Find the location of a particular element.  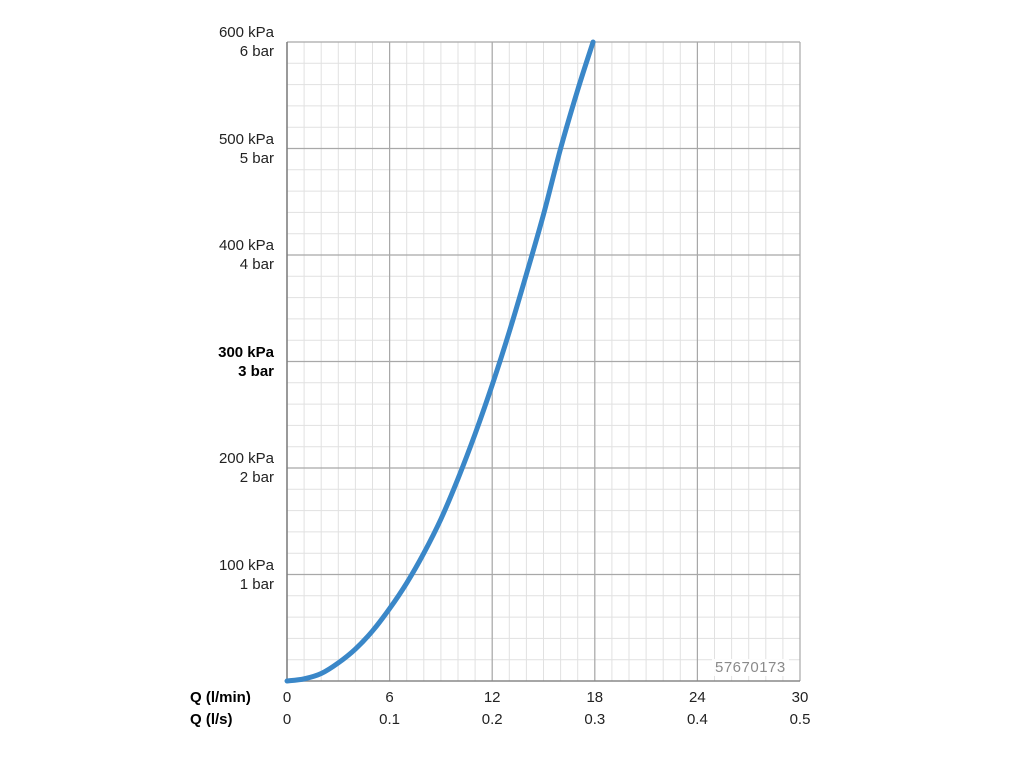

y-tick-label: 500 kPa 5 bar is located at coordinates (214, 149).